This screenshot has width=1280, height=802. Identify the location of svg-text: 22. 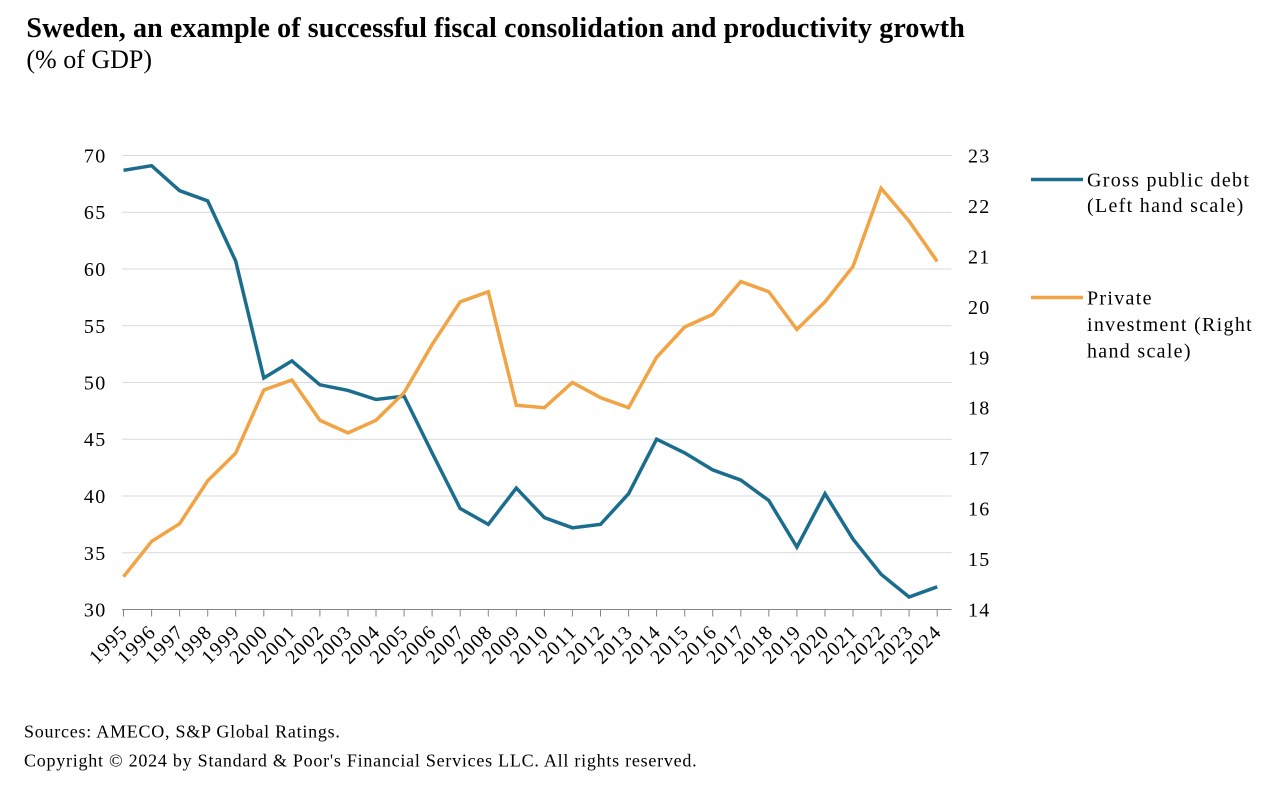
(979, 207).